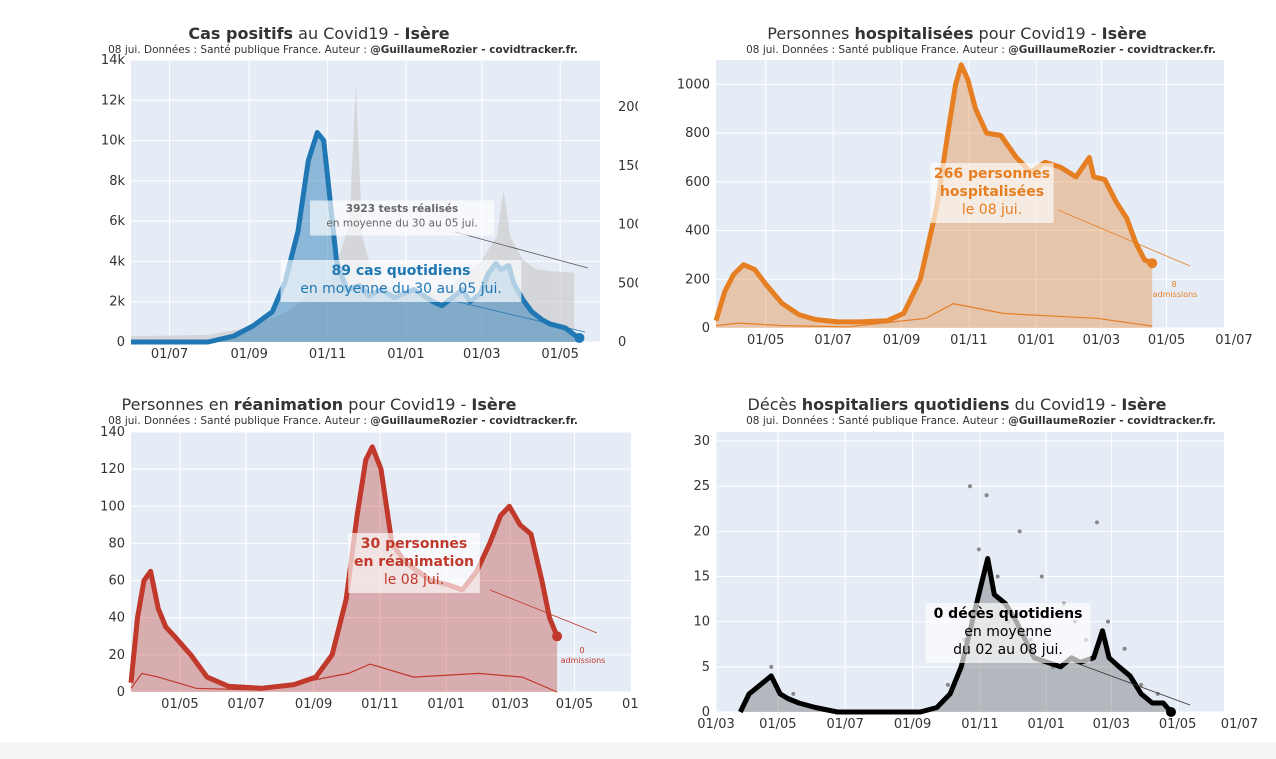 The height and width of the screenshot is (759, 1276). I want to click on y2-tick-label: 1500, so click(628, 166).